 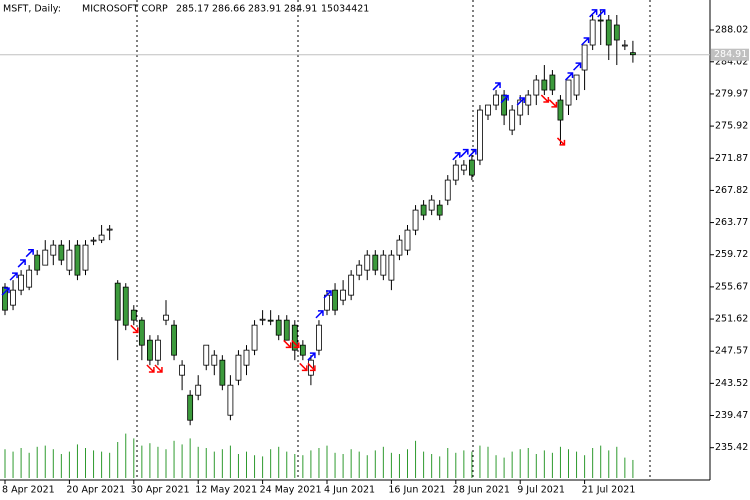 What do you see at coordinates (125, 9) in the screenshot?
I see `symbol-description: MICROSOFT CORP` at bounding box center [125, 9].